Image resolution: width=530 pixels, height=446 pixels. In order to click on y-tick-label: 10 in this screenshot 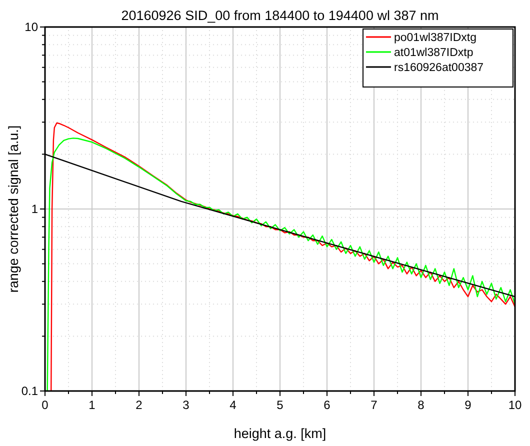, I will do `click(31, 27)`.